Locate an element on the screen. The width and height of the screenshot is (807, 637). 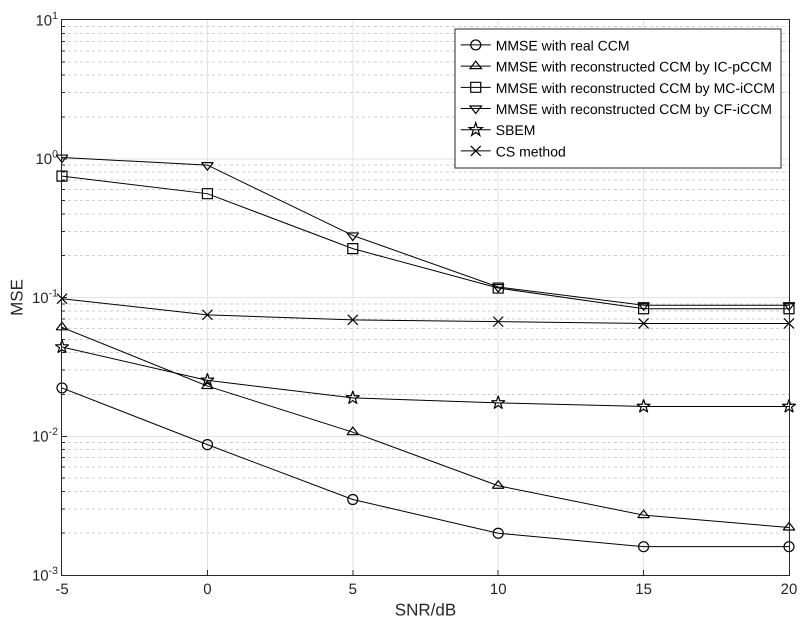
x-tick-label: 0 is located at coordinates (207, 589).